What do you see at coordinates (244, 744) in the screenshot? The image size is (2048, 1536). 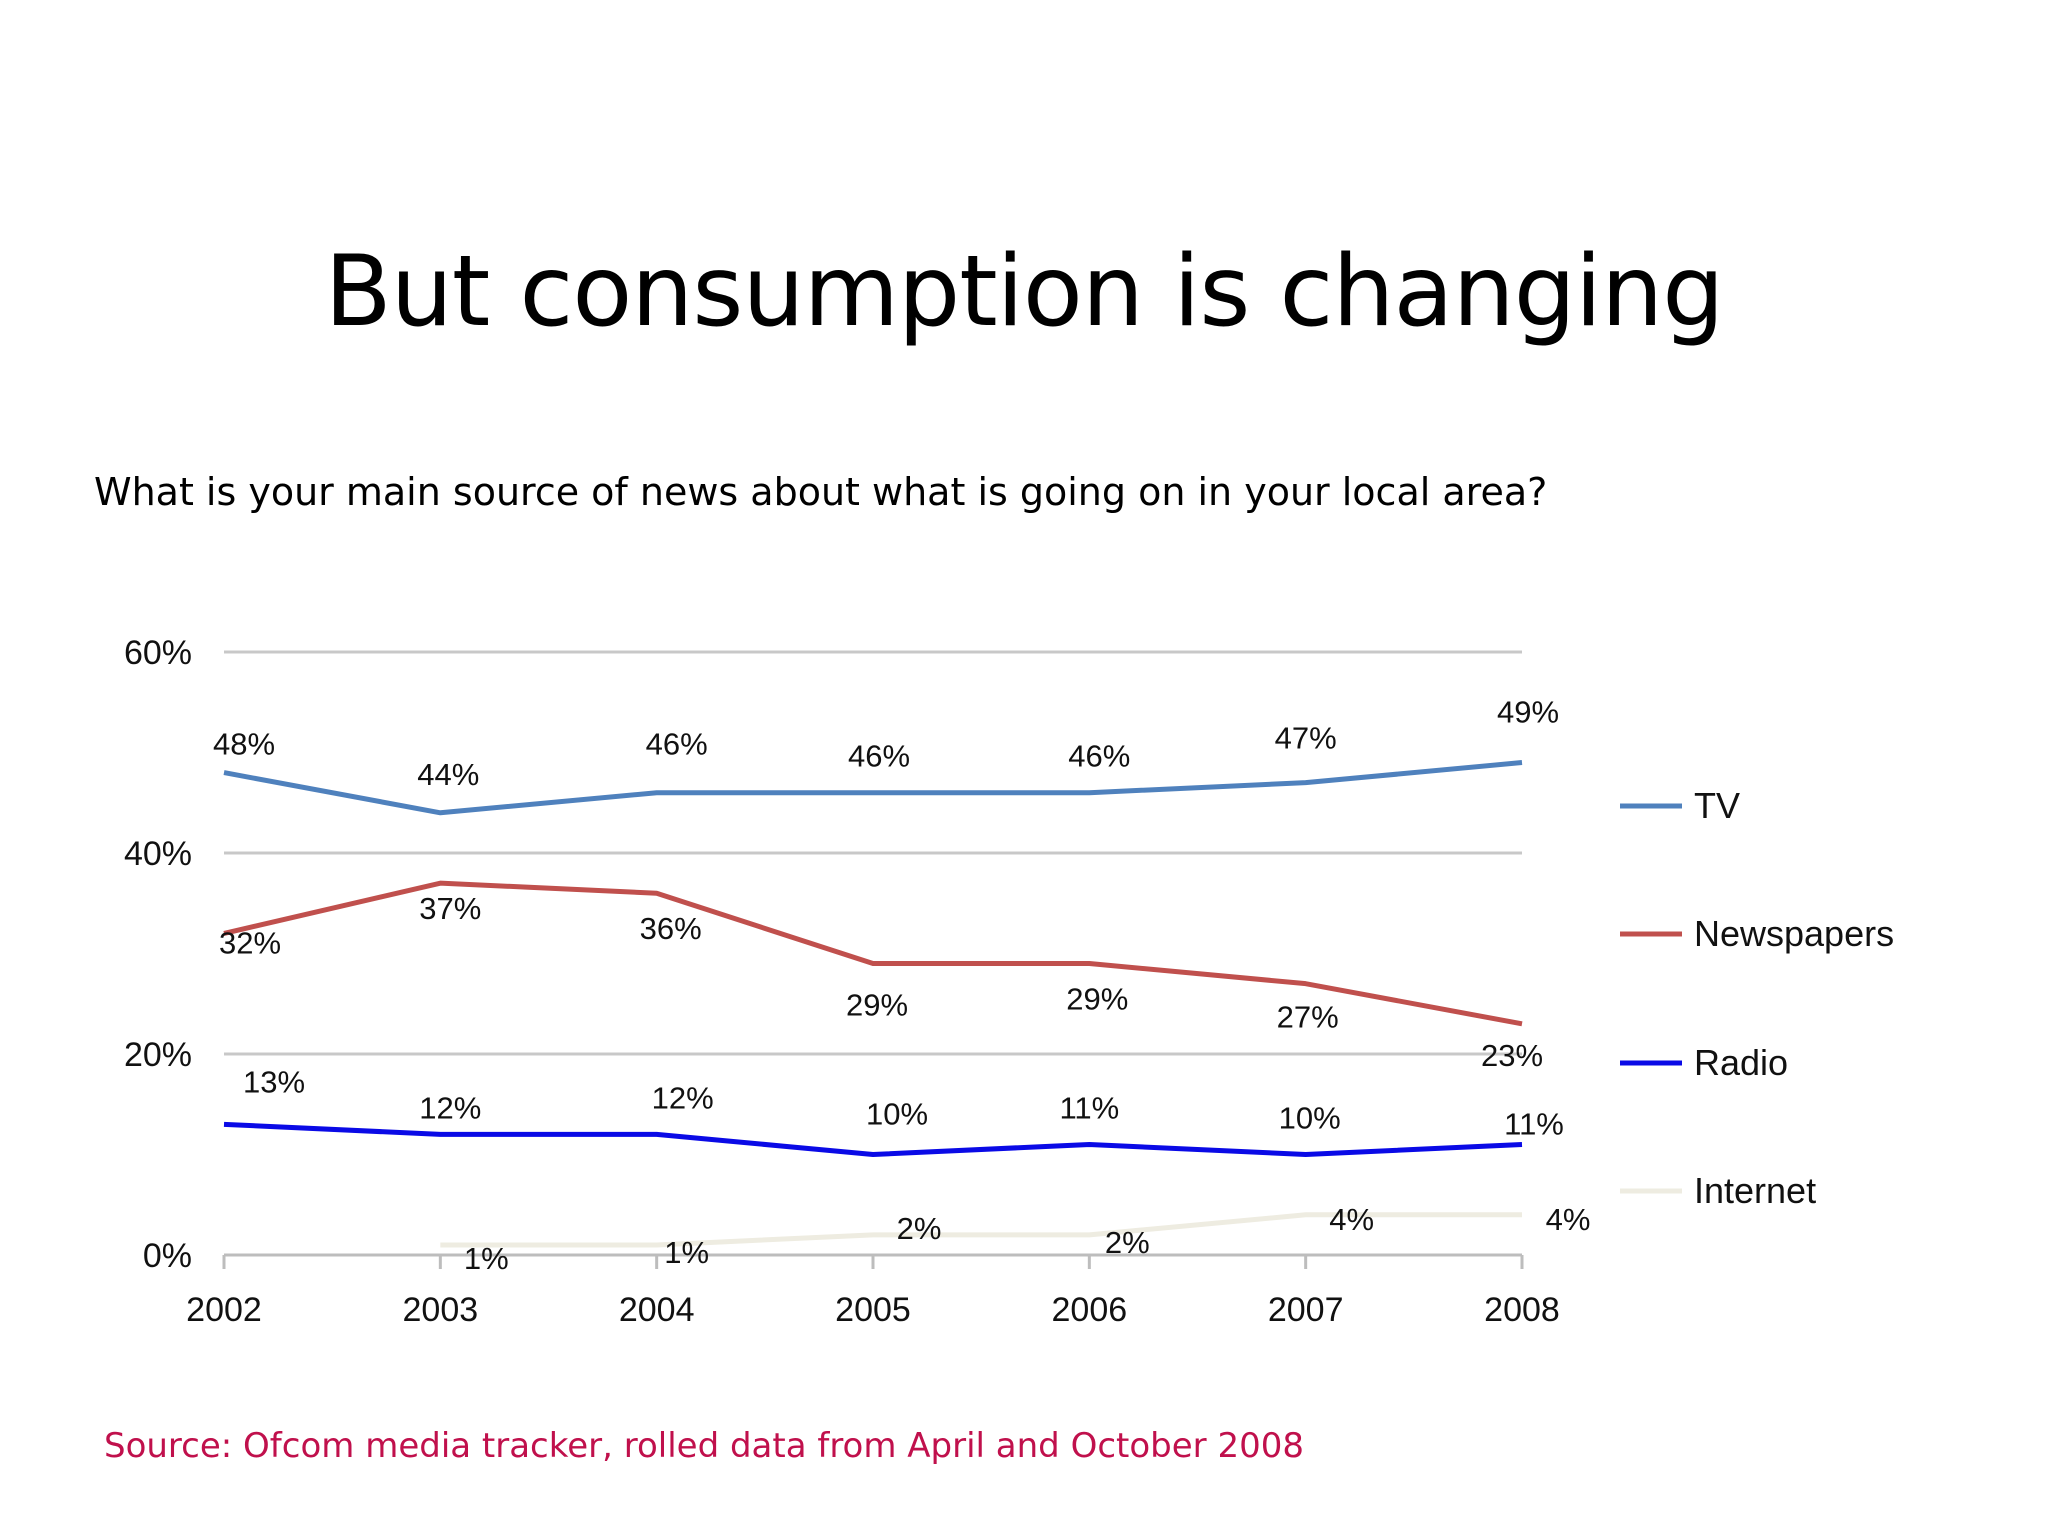 I see `data-label: 48%` at bounding box center [244, 744].